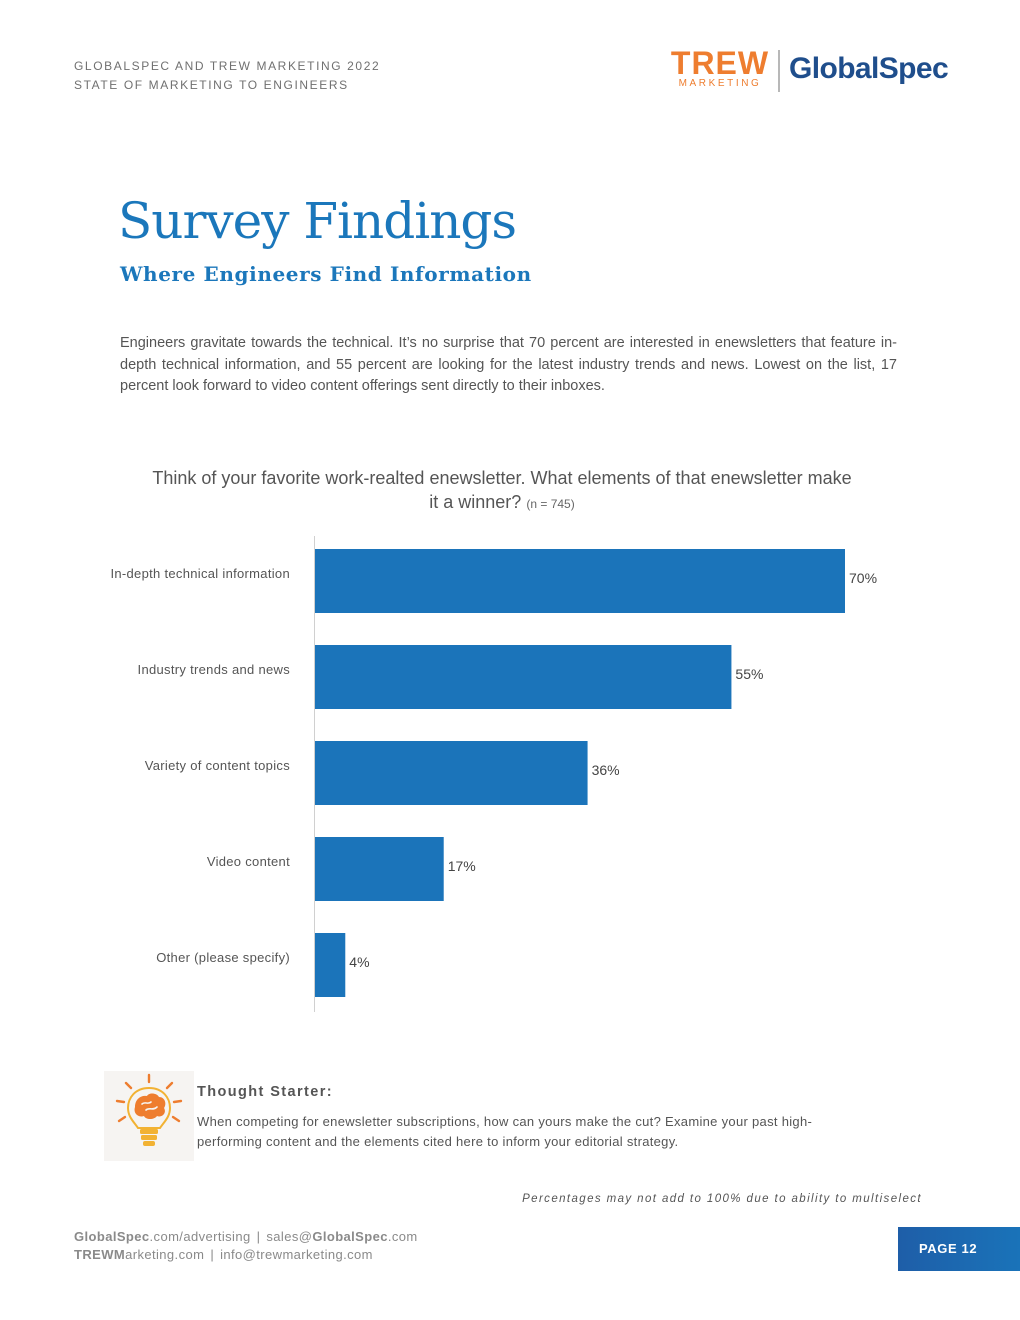 The height and width of the screenshot is (1320, 1020). I want to click on sales-email-link: sales@GlobalSpec.com, so click(341, 1236).